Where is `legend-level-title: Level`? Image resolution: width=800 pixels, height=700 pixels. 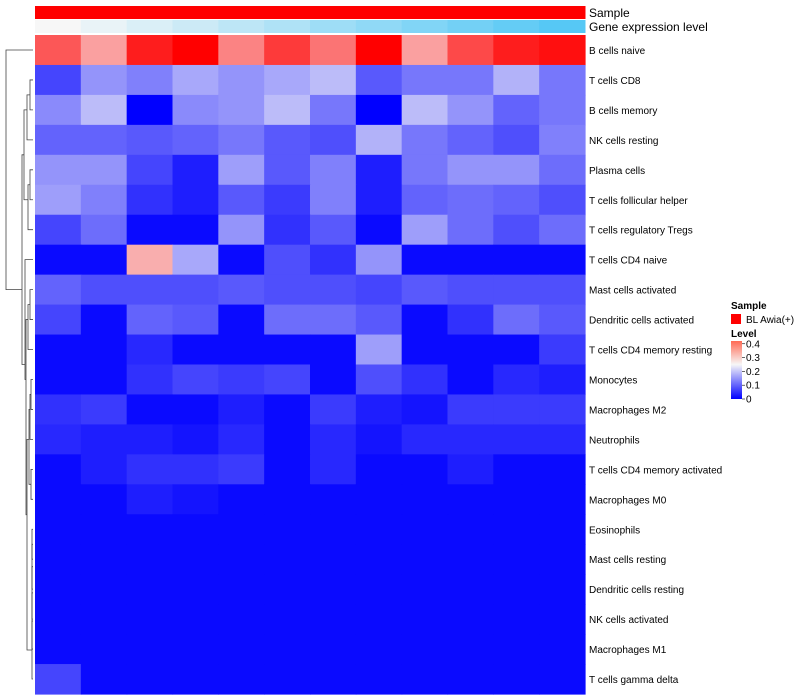
legend-level-title: Level is located at coordinates (744, 334).